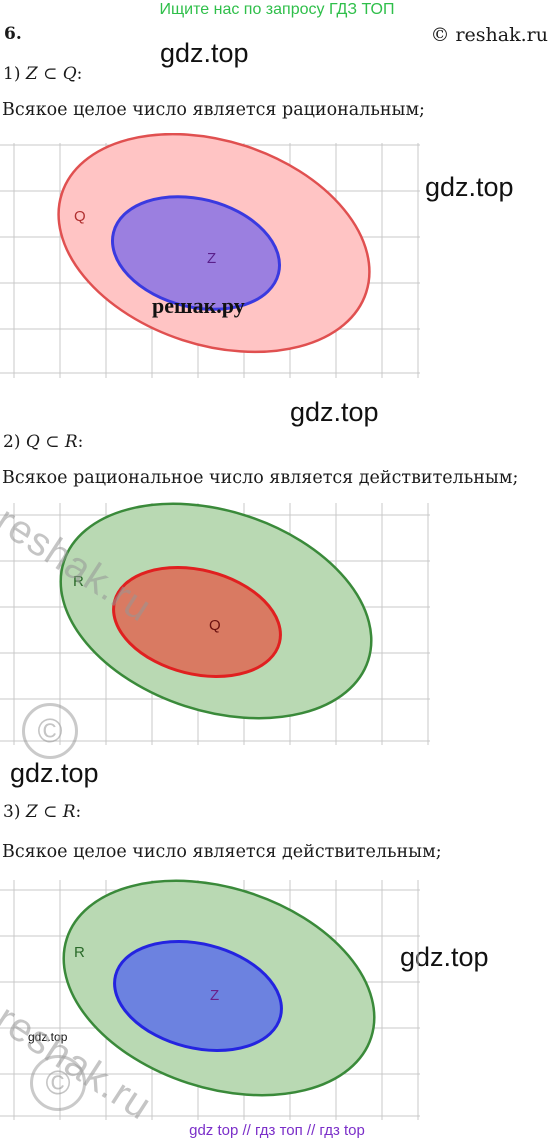 This screenshot has height=1146, width=554. What do you see at coordinates (42, 812) in the screenshot?
I see `section-3-heading: 3) Z ⊂ R:` at bounding box center [42, 812].